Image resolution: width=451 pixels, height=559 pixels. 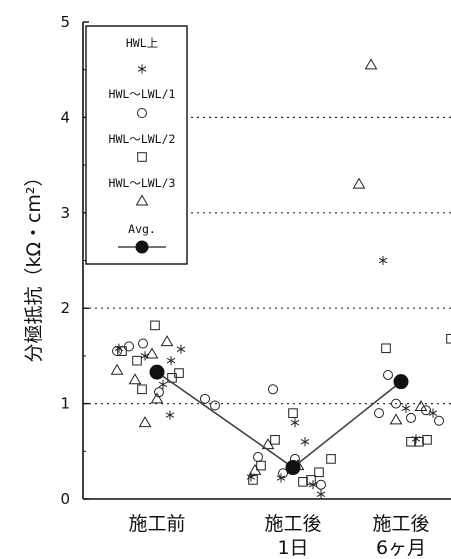 I want to click on legend: HWL上 HWL～LWL/1 HWL～LWL/2 HWL～LWL/3 Avg., so click(x=136, y=145).